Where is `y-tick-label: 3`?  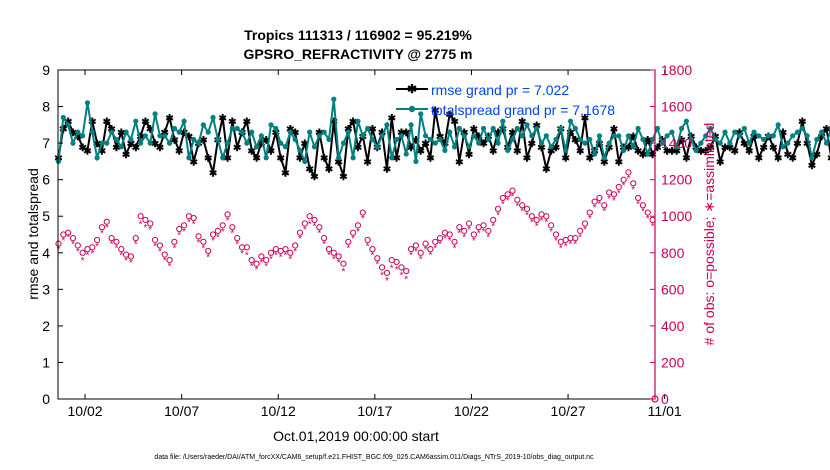
y-tick-label: 3 is located at coordinates (46, 289).